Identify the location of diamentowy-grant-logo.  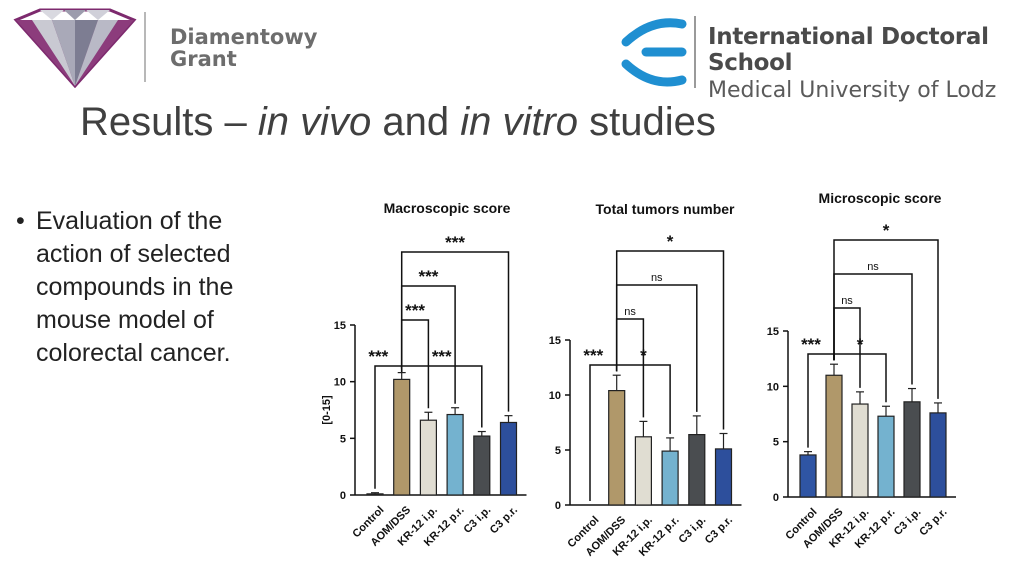
(157, 48).